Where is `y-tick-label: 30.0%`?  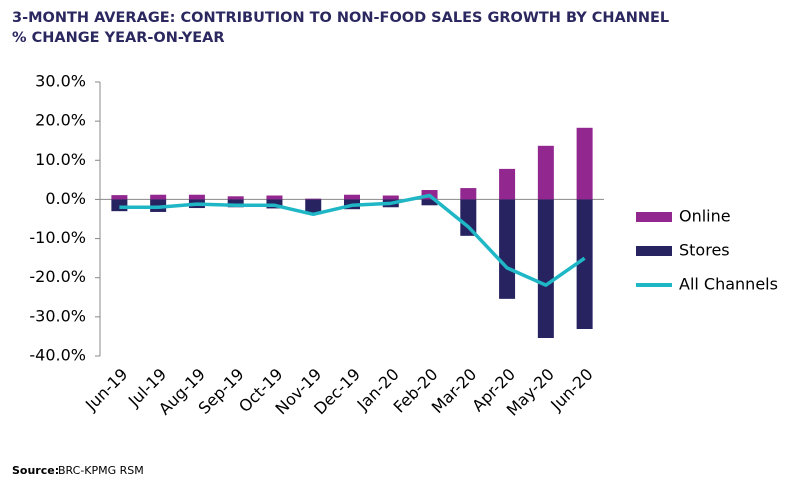 y-tick-label: 30.0% is located at coordinates (60, 81).